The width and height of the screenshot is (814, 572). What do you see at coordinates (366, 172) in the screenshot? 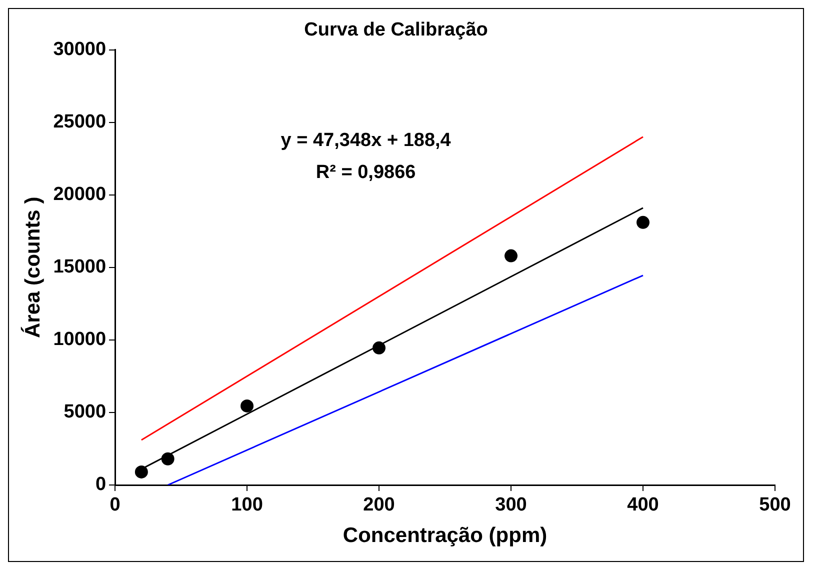
I see `annotation: R² = 0,9866` at bounding box center [366, 172].